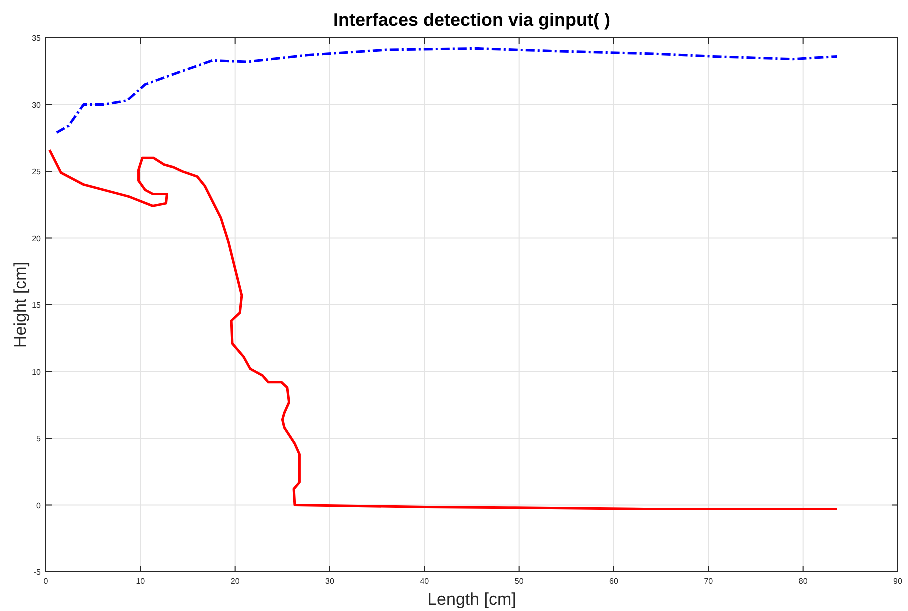 This screenshot has height=611, width=908. Describe the element at coordinates (519, 581) in the screenshot. I see `x-tick-label: 50` at that location.